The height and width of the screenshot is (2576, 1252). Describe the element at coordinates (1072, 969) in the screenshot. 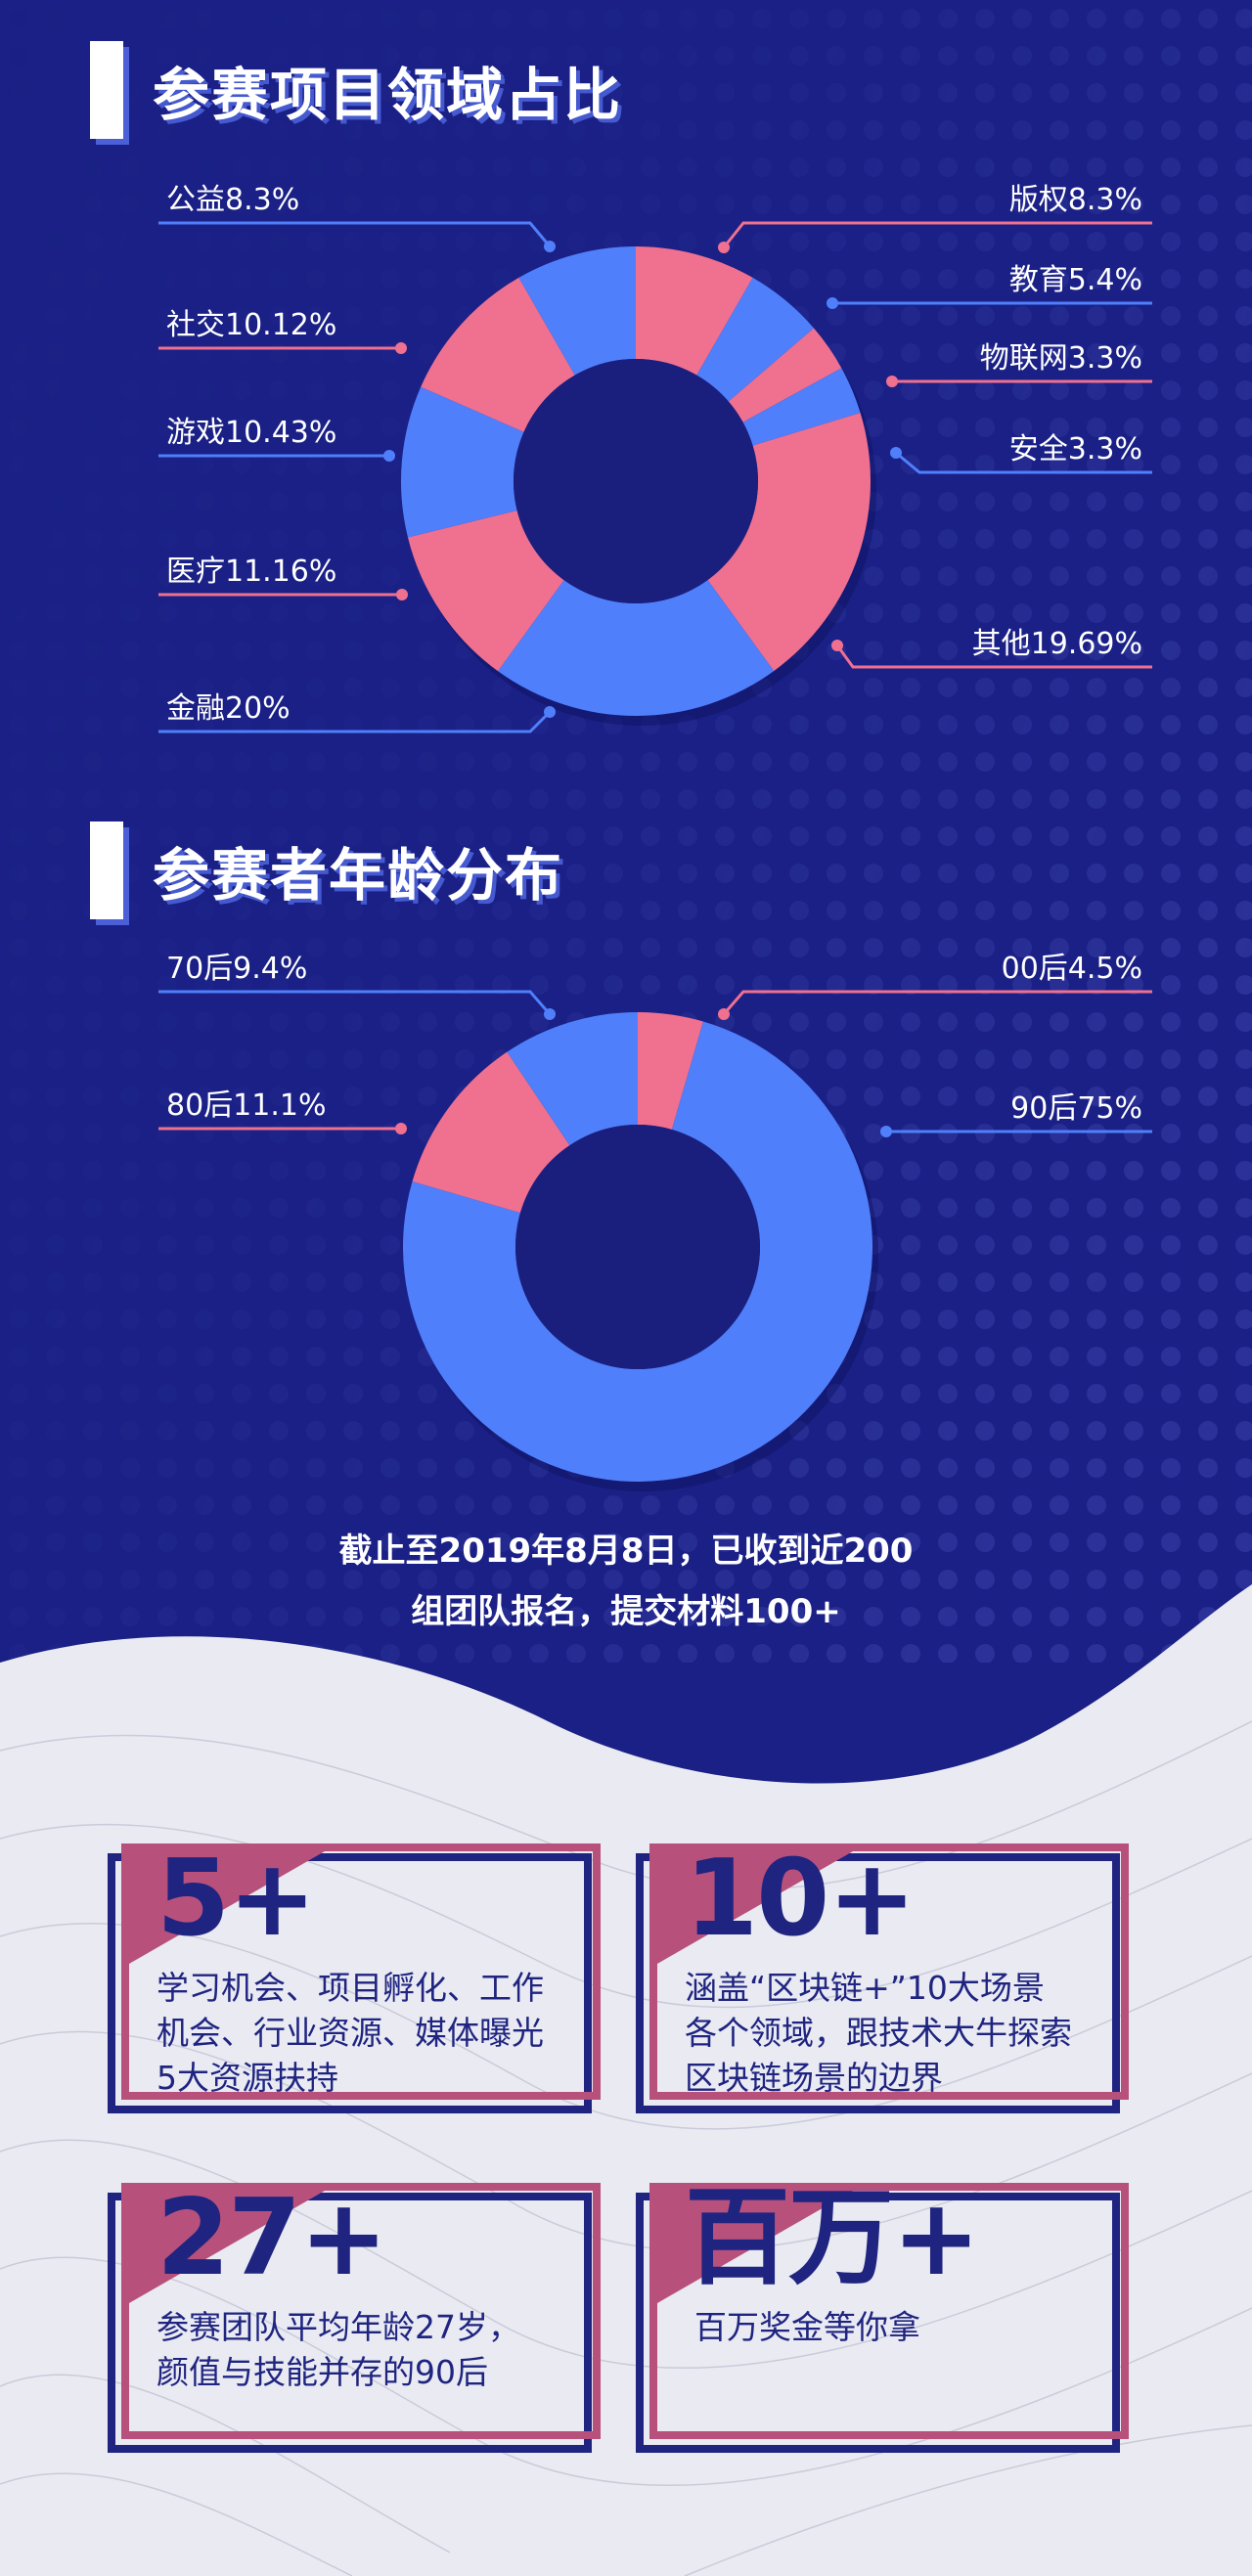

I see `slice-label: 00后4.5%` at that location.